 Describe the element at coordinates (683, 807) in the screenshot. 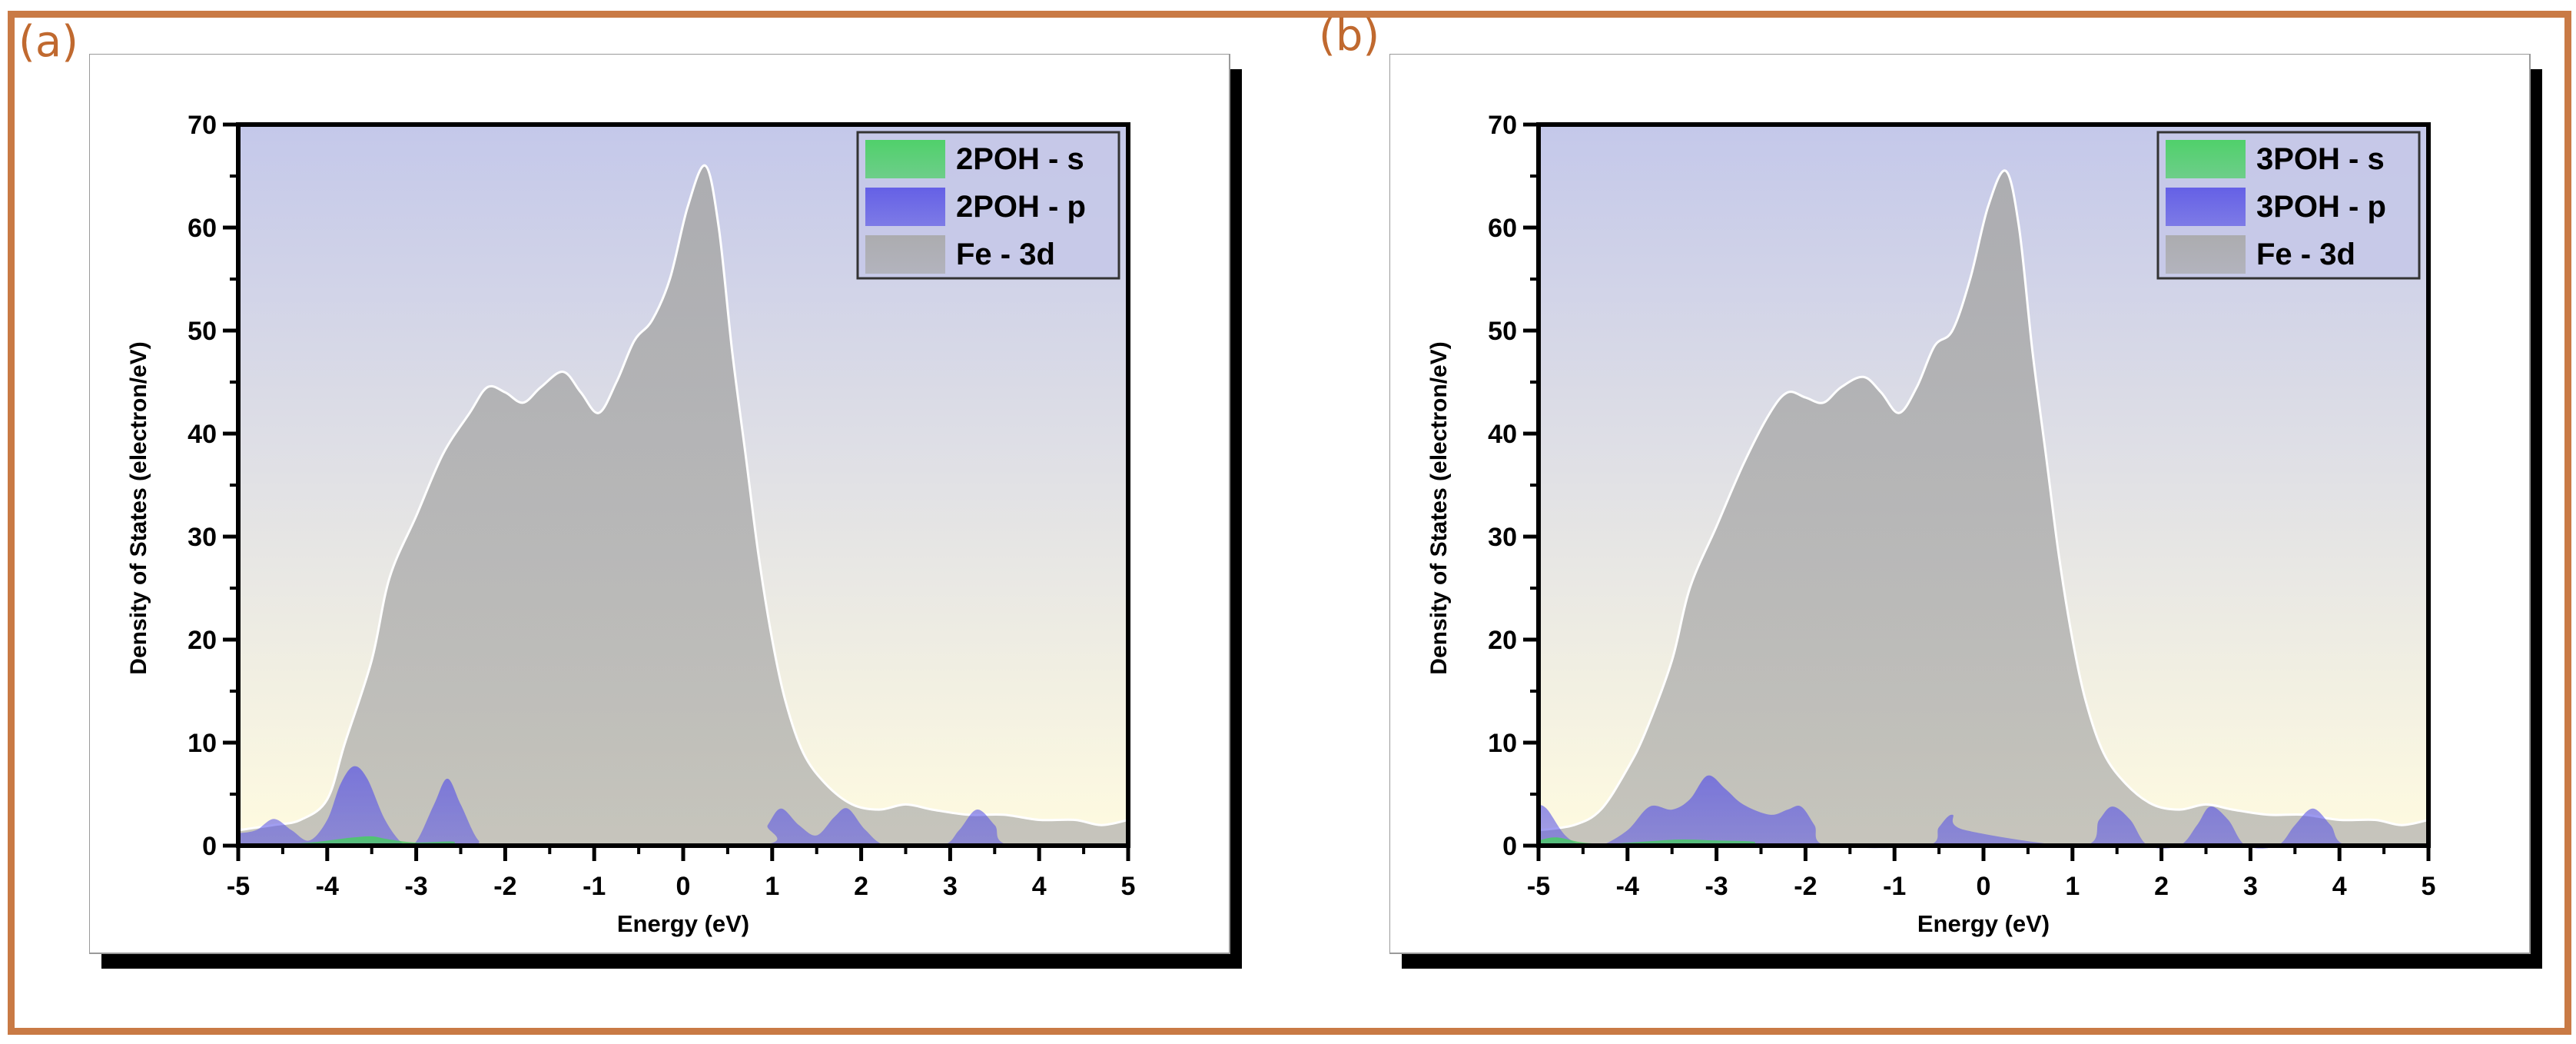

I see `series-area-2poh-p` at that location.